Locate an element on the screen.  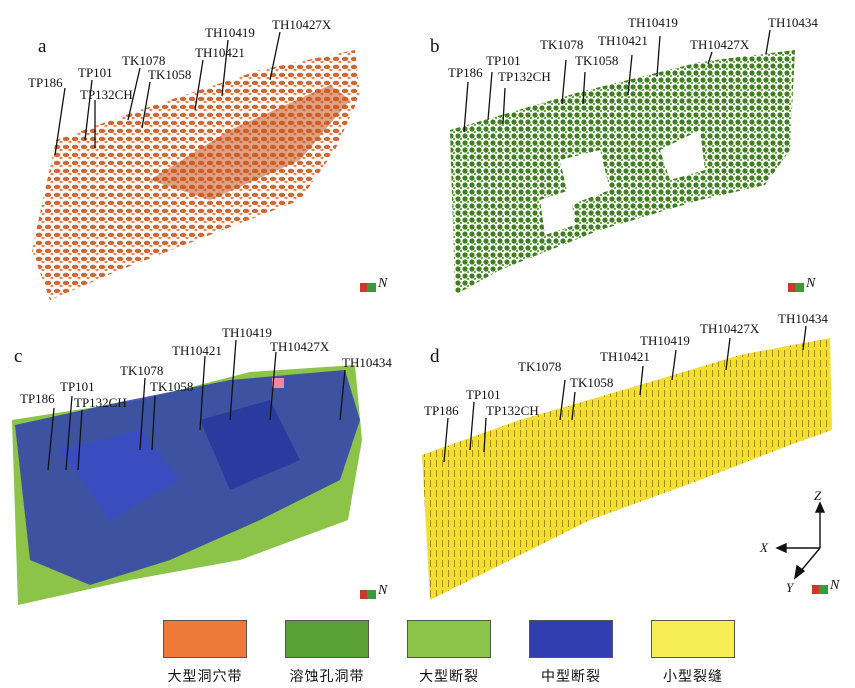
legend-label: 大型洞穴带 is located at coordinates (205, 677).